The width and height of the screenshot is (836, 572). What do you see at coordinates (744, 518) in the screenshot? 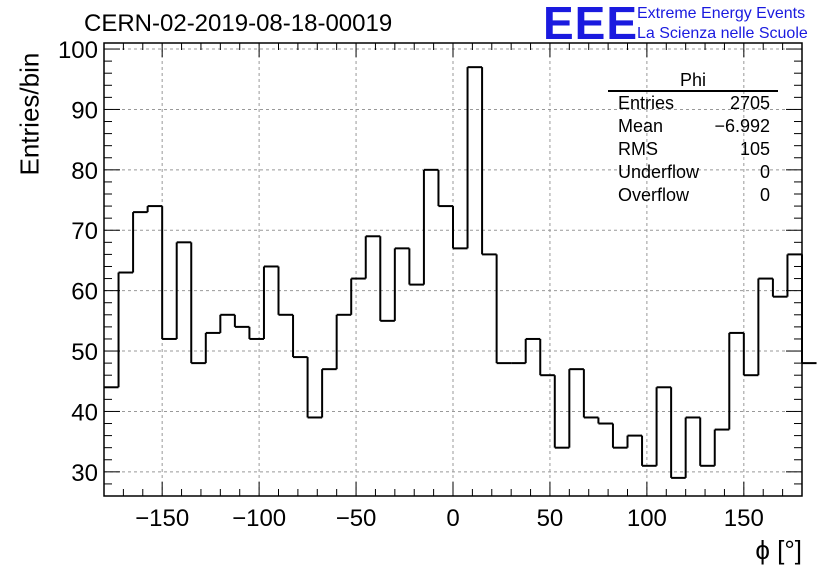
I see `x-tick-label: 150` at bounding box center [744, 518].